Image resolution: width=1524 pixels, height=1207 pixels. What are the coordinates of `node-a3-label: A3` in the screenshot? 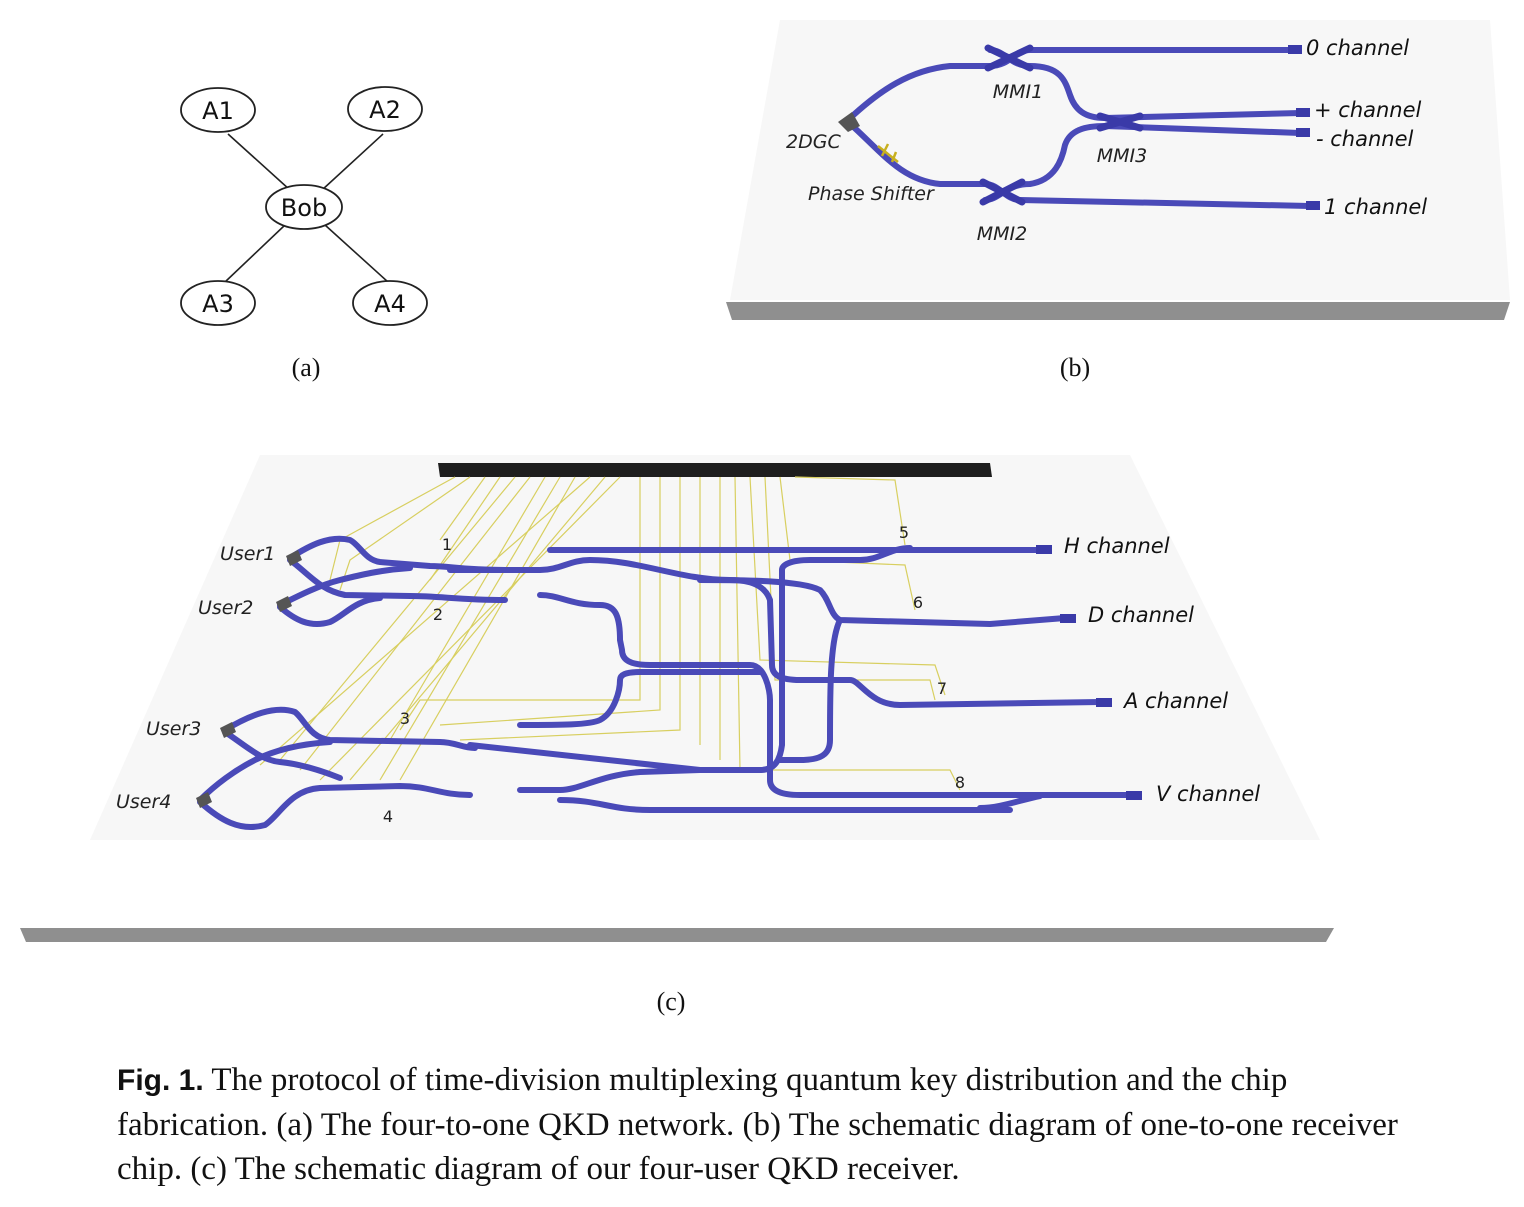 It's located at (218, 304).